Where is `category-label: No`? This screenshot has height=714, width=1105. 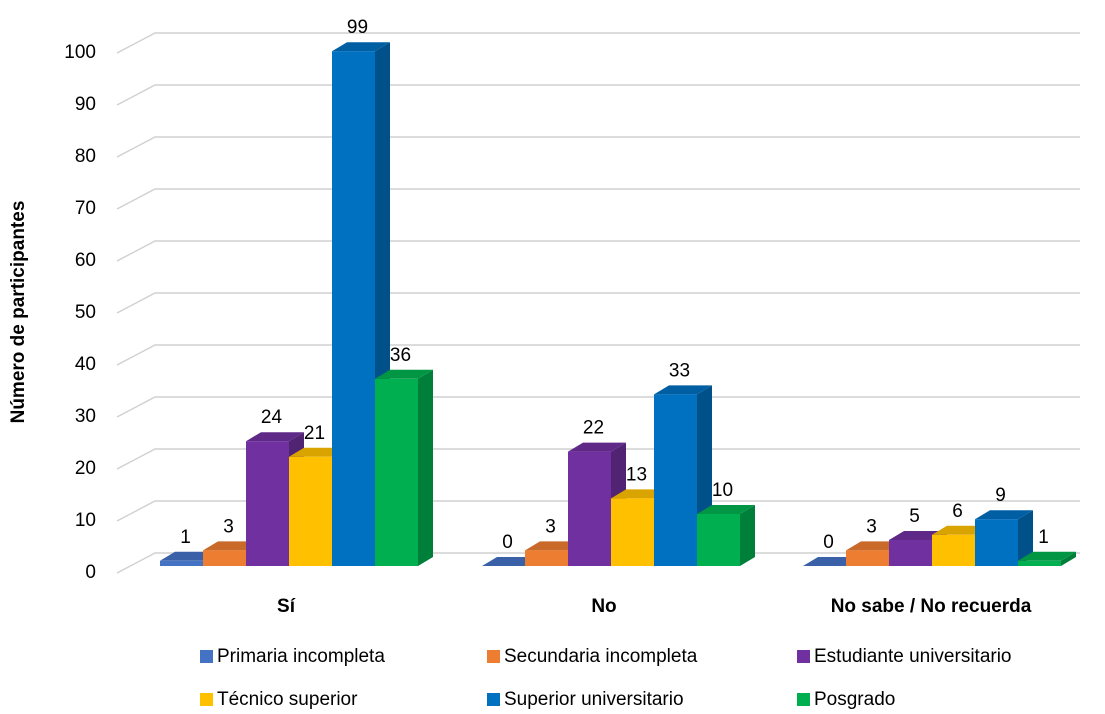 category-label: No is located at coordinates (603, 606).